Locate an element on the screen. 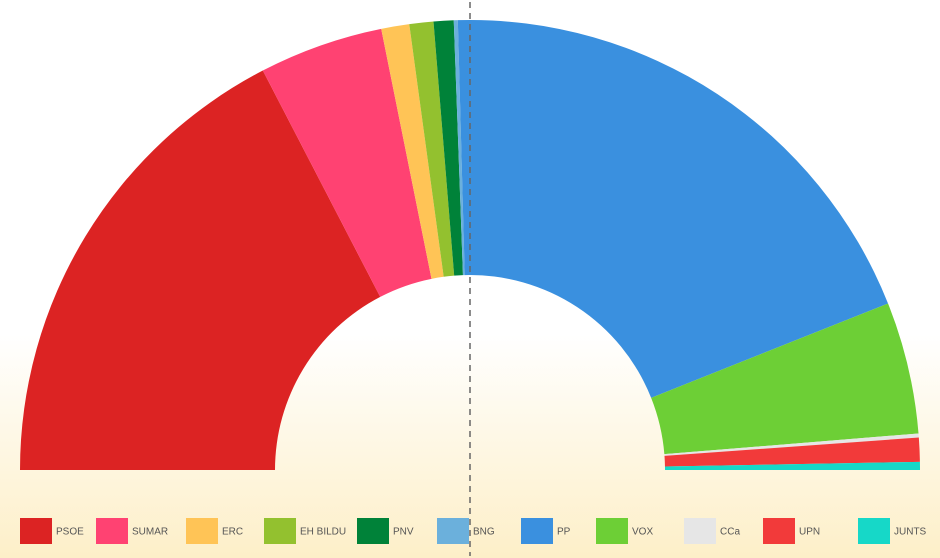  legend-label: PNV is located at coordinates (403, 532).